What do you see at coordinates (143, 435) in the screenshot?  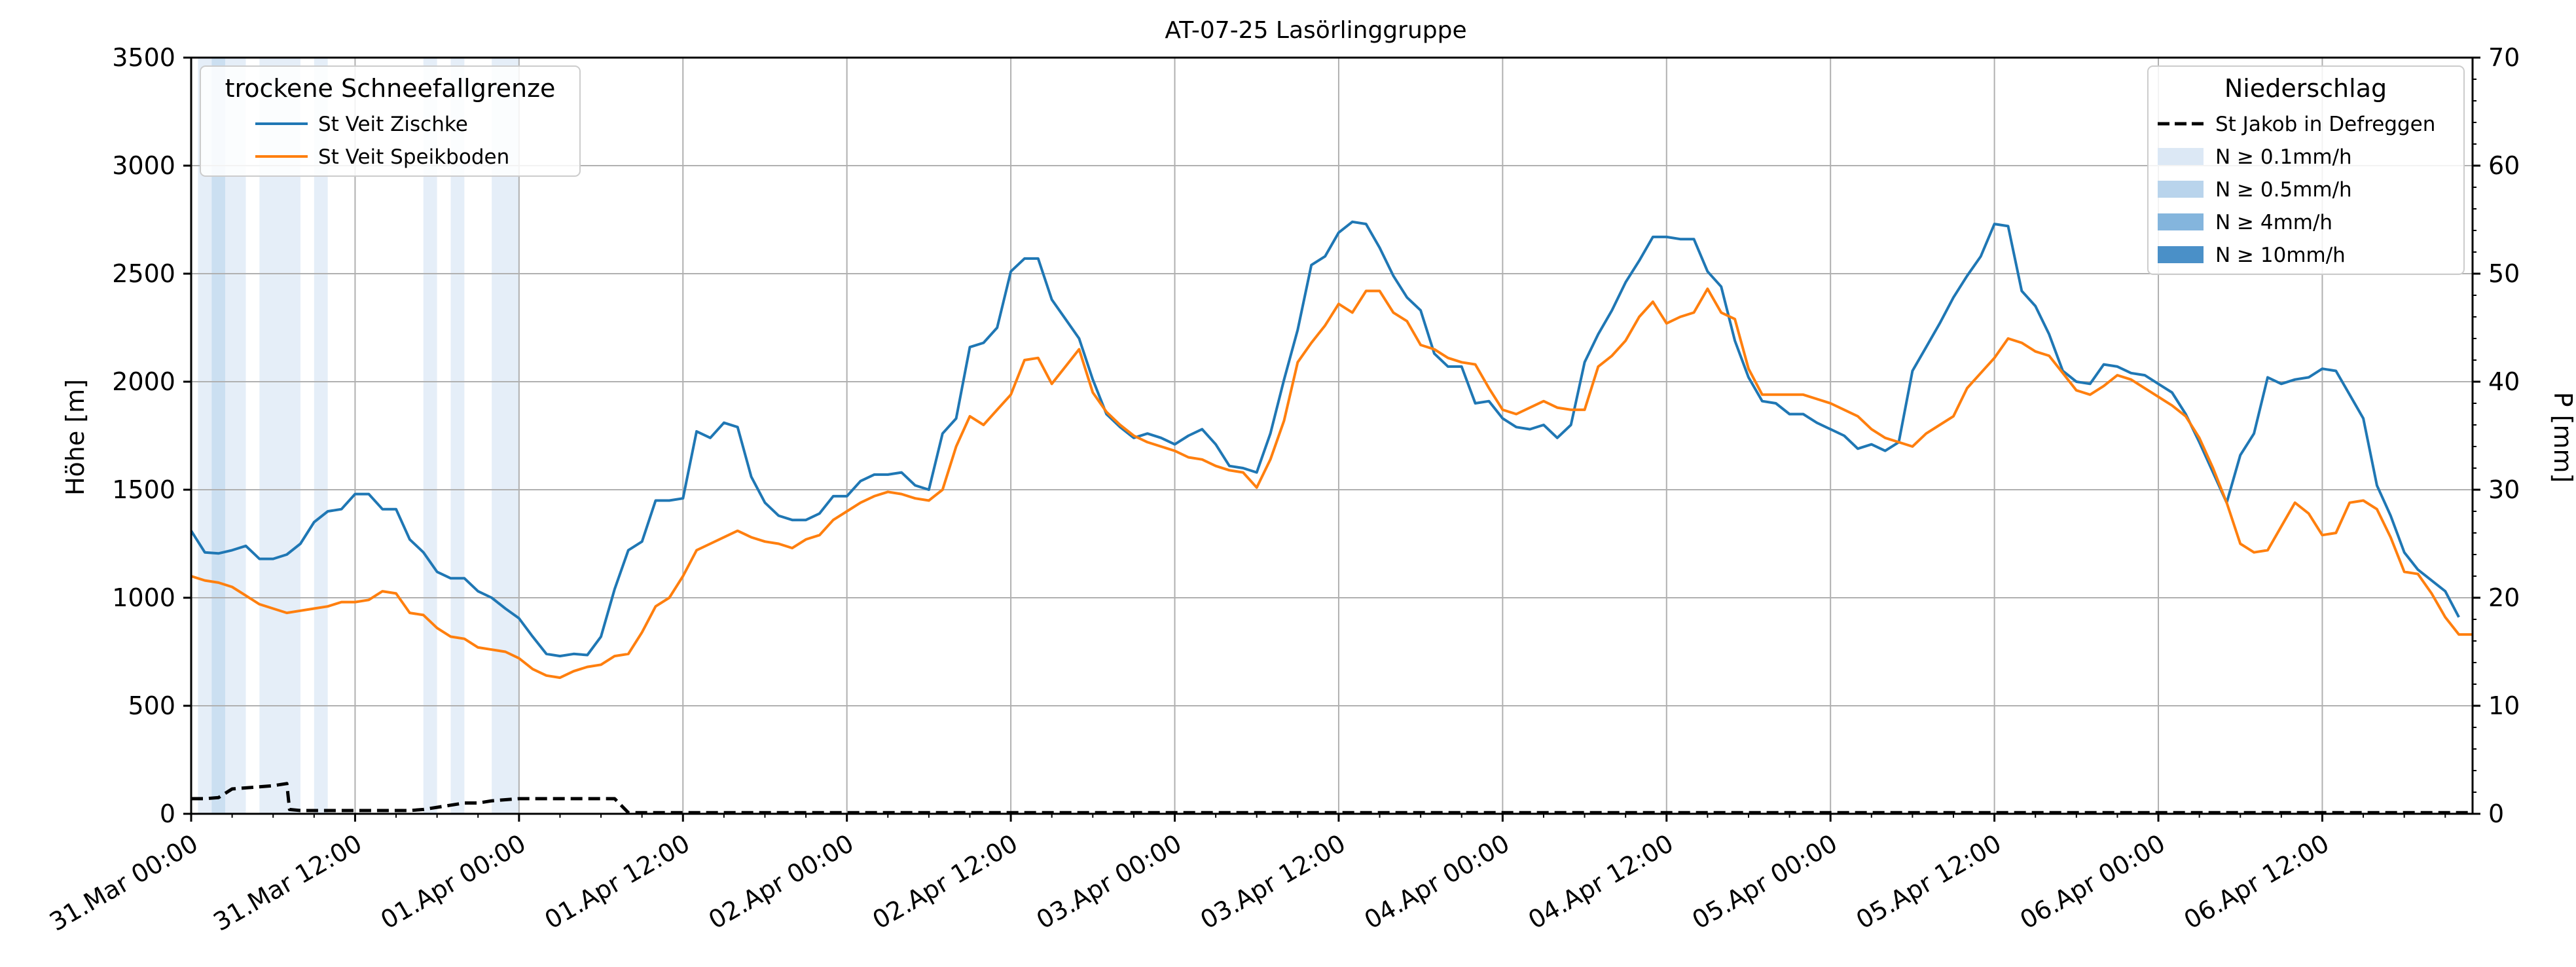 I see `y-tick-labels: 0 500 1000 1500 2000 2500 3000 3500` at bounding box center [143, 435].